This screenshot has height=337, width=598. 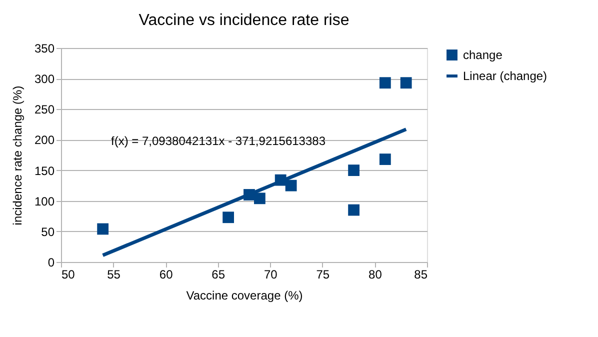 I want to click on y-tick-label: 200, so click(x=44, y=140).